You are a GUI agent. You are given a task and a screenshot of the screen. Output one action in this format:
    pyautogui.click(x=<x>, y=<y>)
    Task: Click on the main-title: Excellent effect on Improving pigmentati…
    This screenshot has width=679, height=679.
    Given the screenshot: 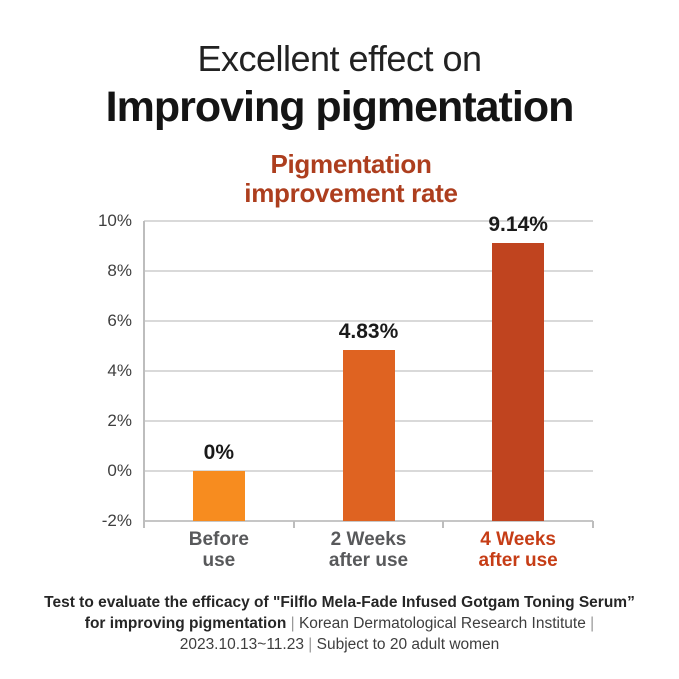 What is the action you would take?
    pyautogui.click(x=339, y=84)
    